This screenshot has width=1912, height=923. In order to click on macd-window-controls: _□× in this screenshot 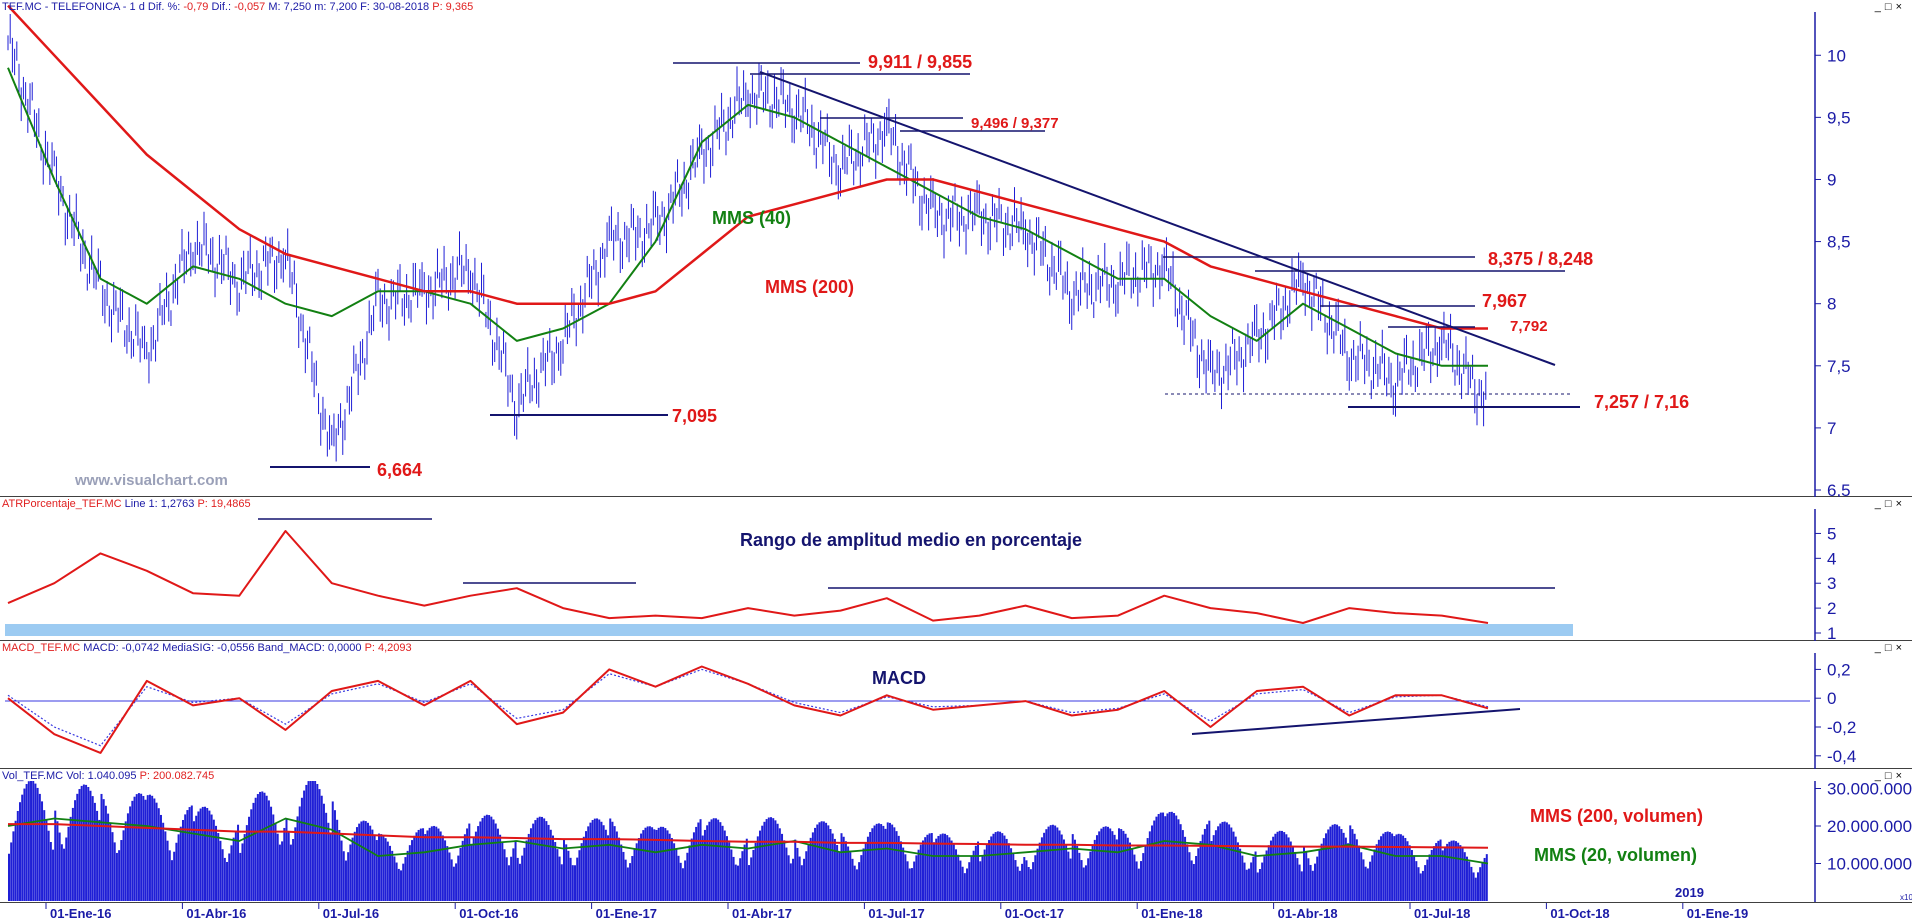, I will do `click(1890, 648)`.